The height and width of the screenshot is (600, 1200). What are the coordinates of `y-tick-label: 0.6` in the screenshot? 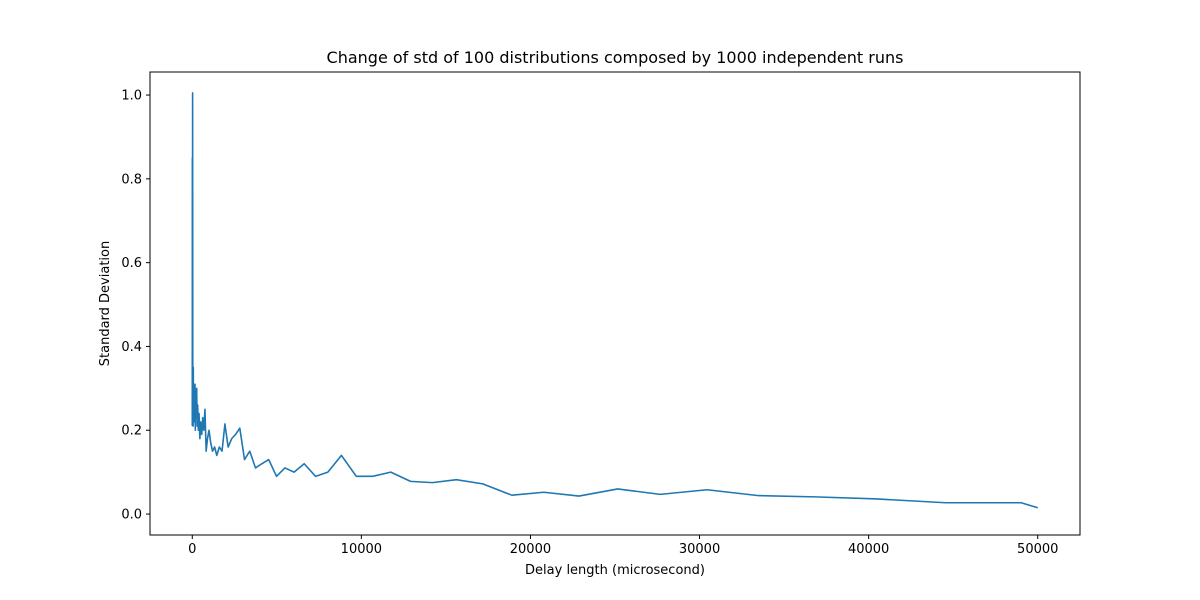 It's located at (131, 263).